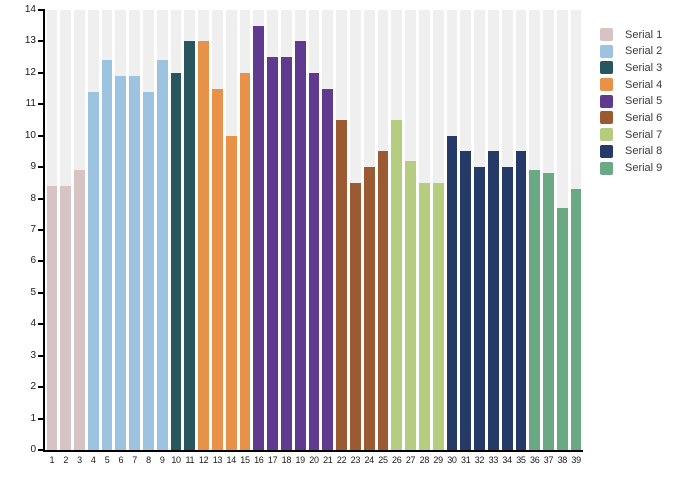 The height and width of the screenshot is (500, 682). What do you see at coordinates (631, 151) in the screenshot?
I see `legend-item-serial-8: Serial 8` at bounding box center [631, 151].